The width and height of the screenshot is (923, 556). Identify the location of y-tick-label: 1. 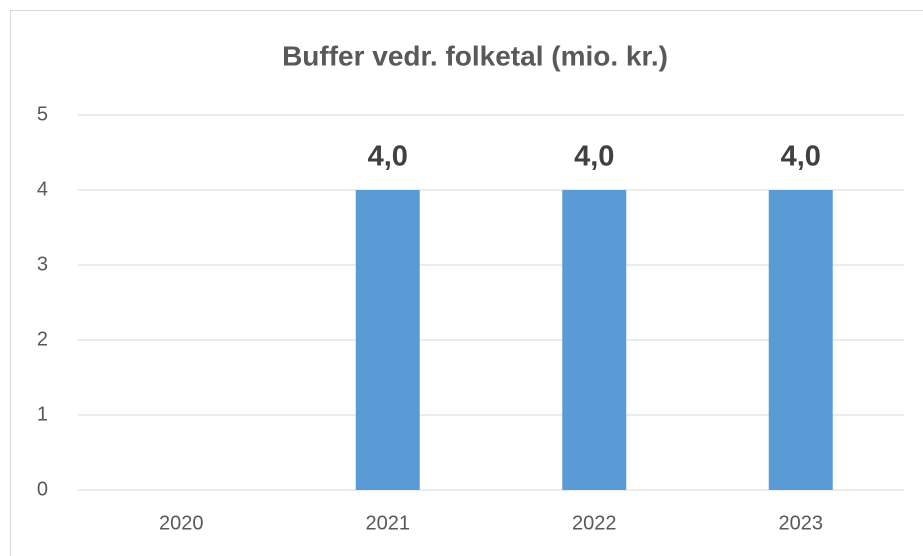
(42, 414).